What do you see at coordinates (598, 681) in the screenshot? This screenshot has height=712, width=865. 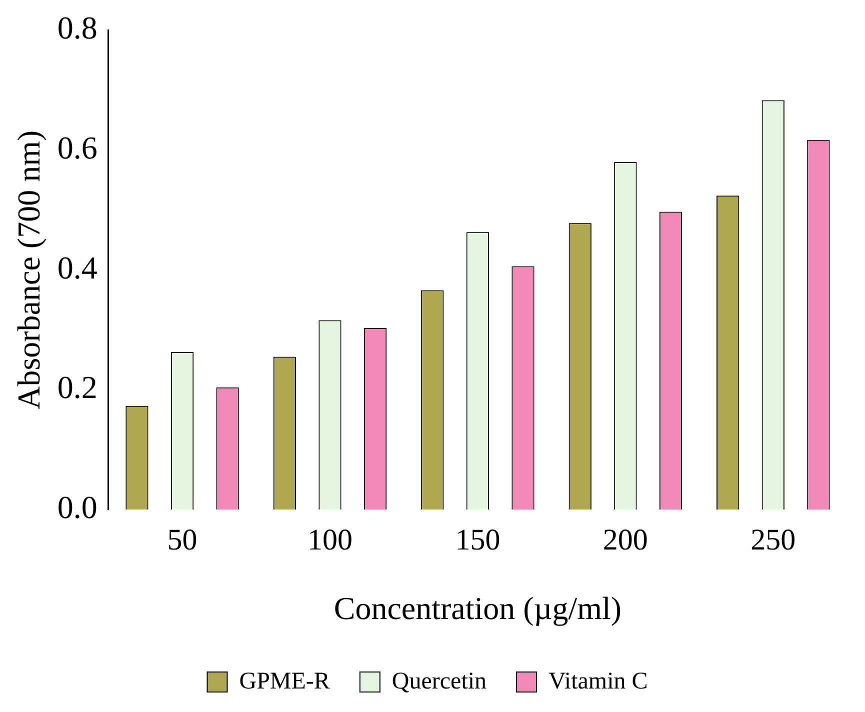 I see `legend-label: Vitamin C` at bounding box center [598, 681].